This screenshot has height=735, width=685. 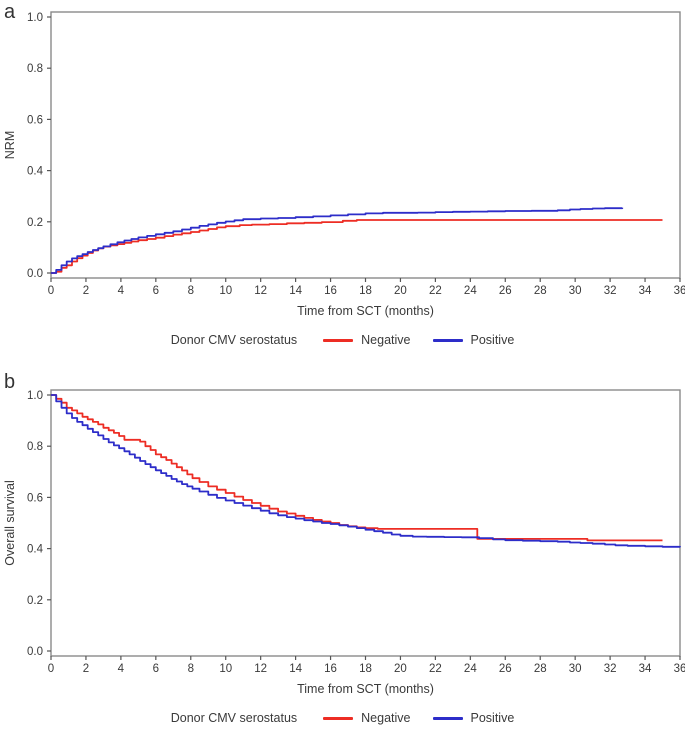 I want to click on y-axis-title: NRM, so click(x=10, y=145).